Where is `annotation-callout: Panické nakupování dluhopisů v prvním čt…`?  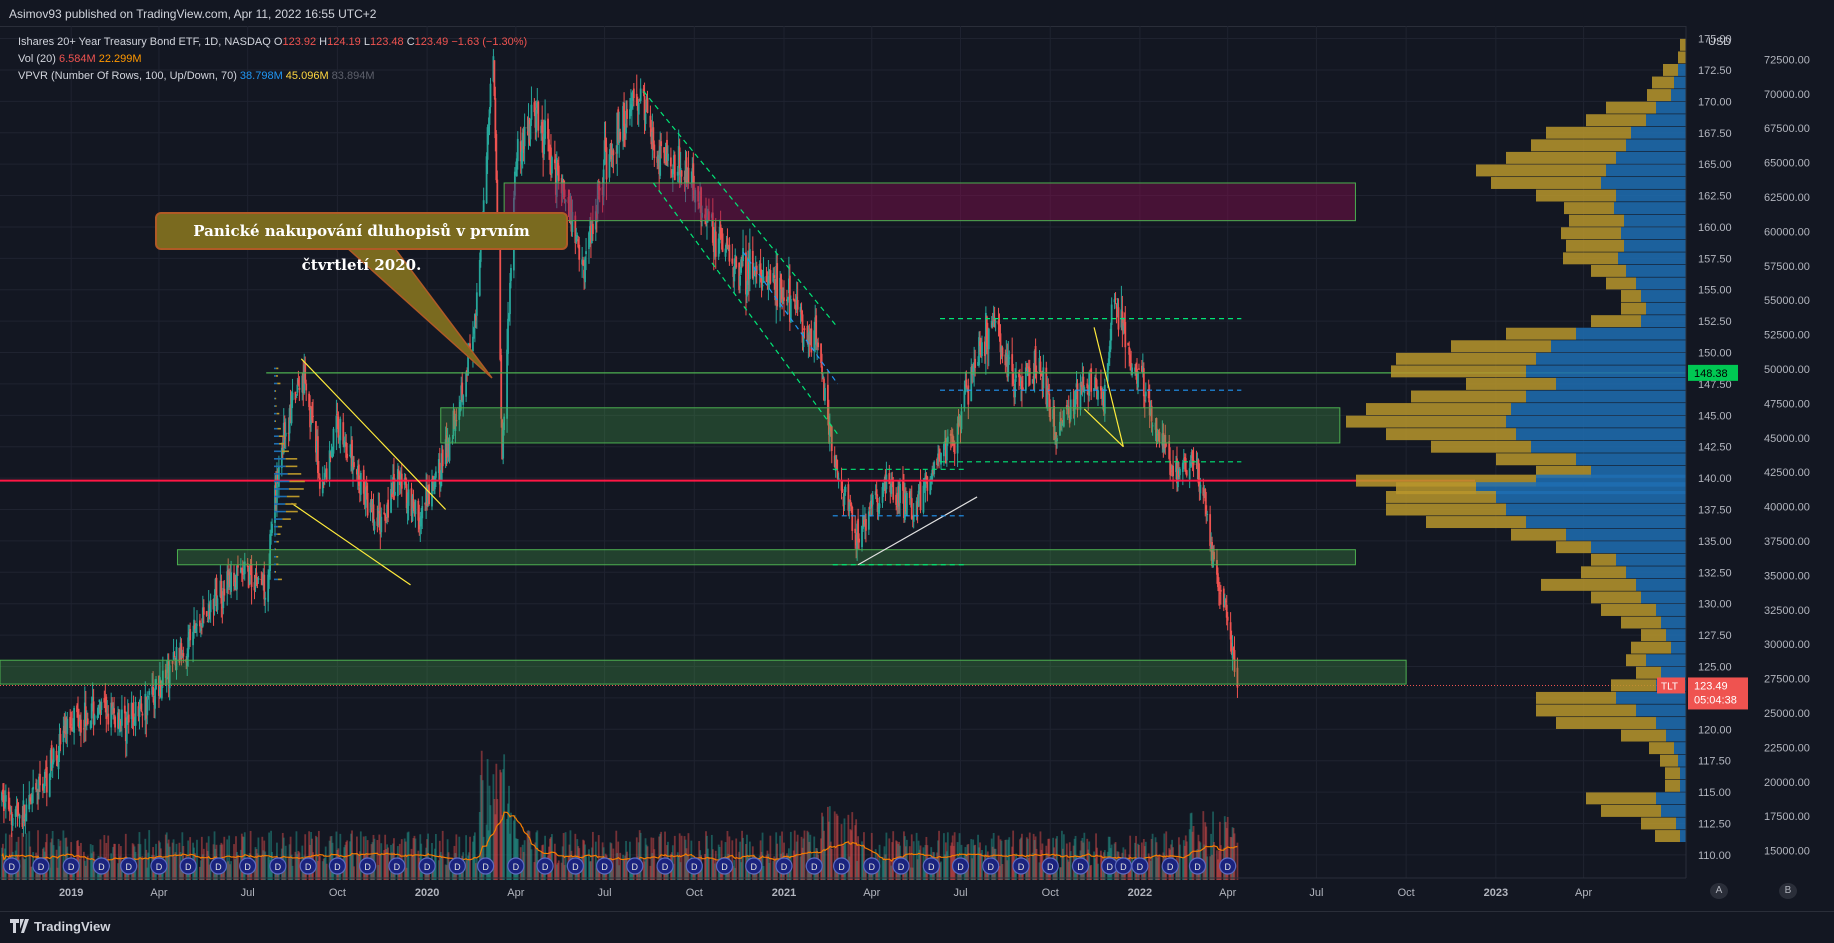 annotation-callout: Panické nakupování dluhopisů v prvním čt… is located at coordinates (361, 243).